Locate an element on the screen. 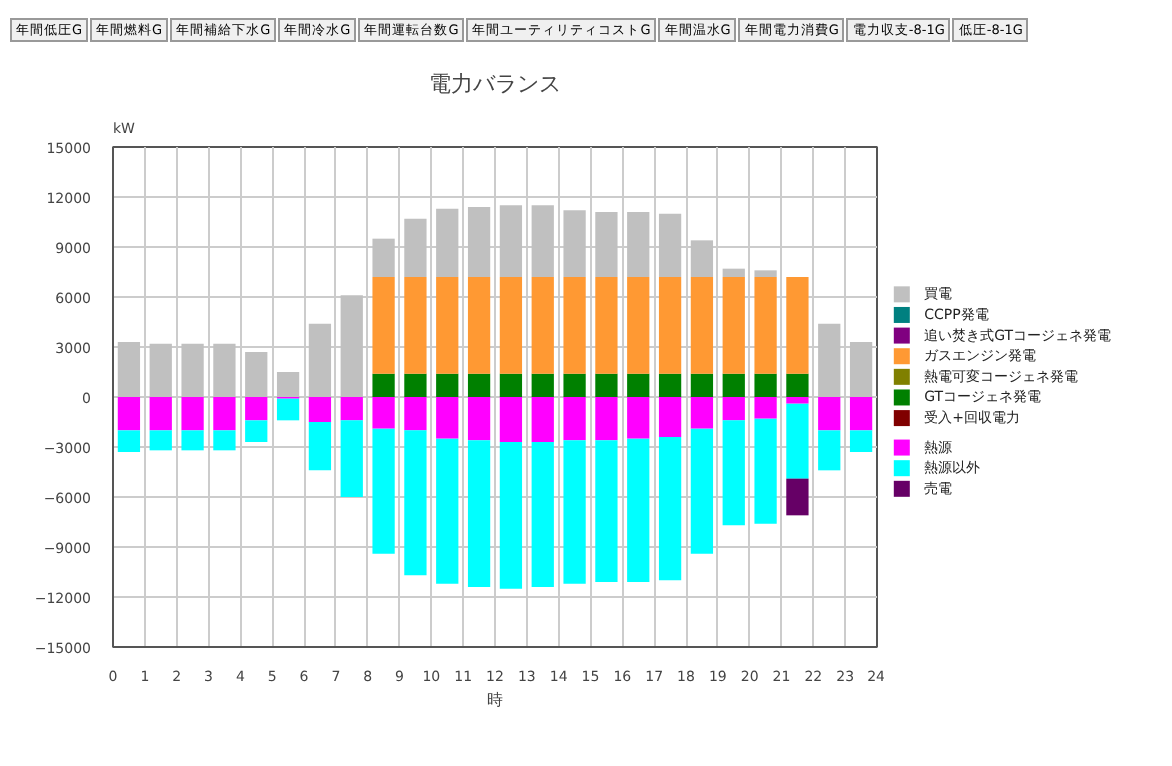 The image size is (1172, 766). x-axis-title: 時 is located at coordinates (495, 700).